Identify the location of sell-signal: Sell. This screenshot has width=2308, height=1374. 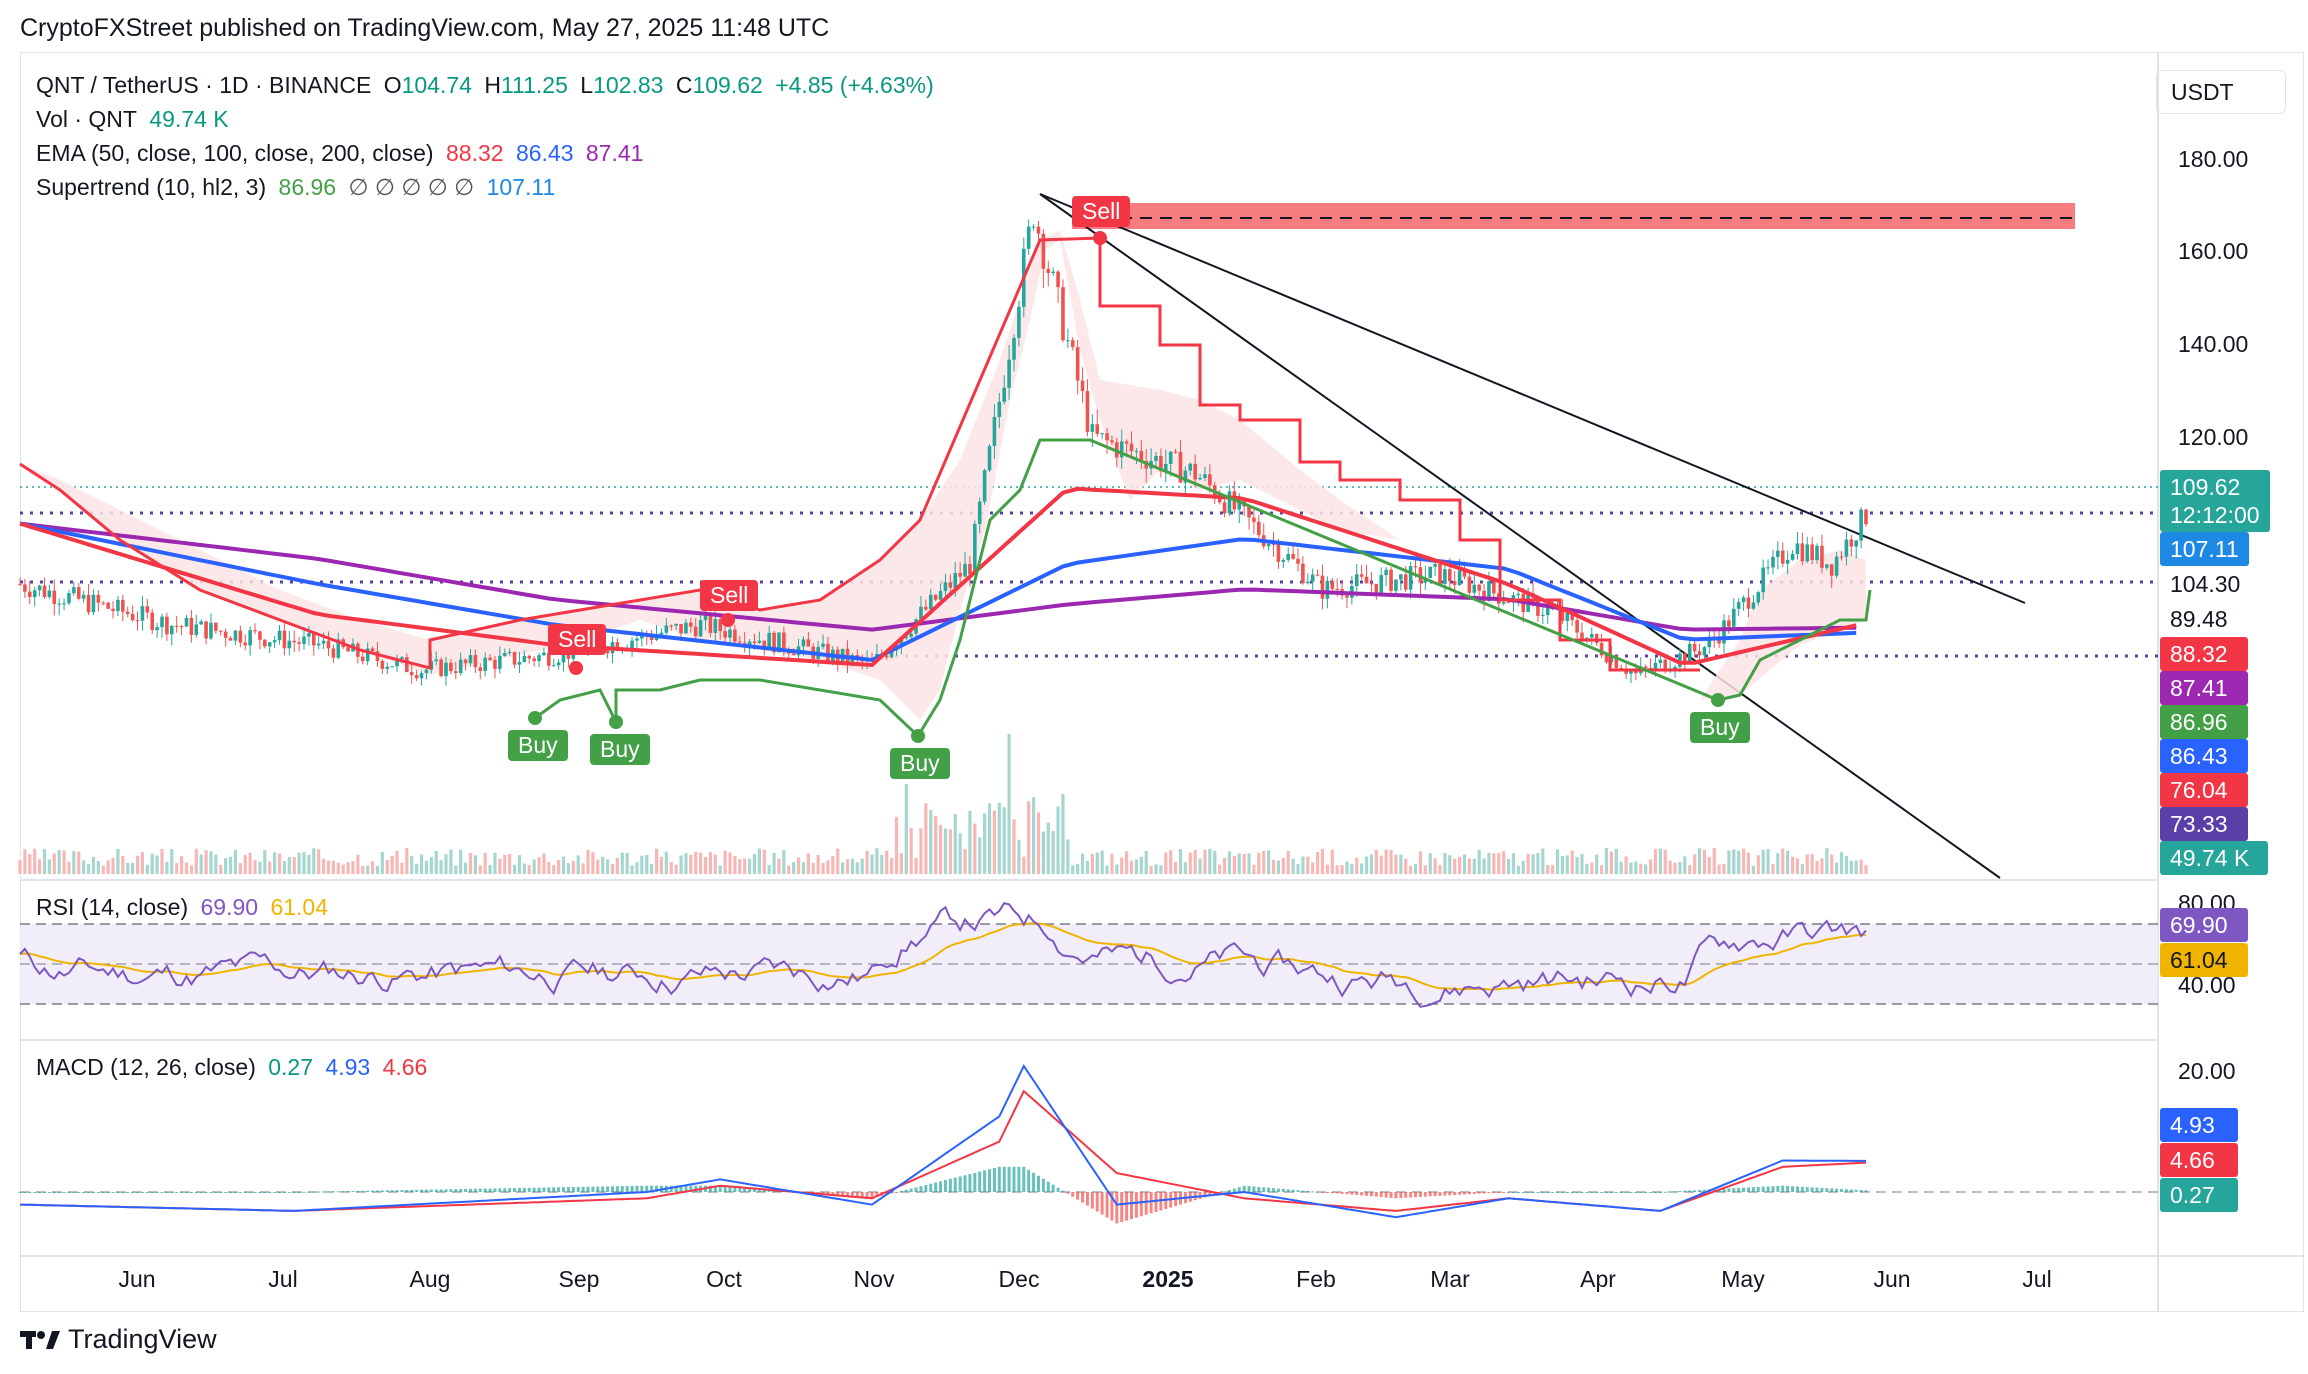
(1101, 211).